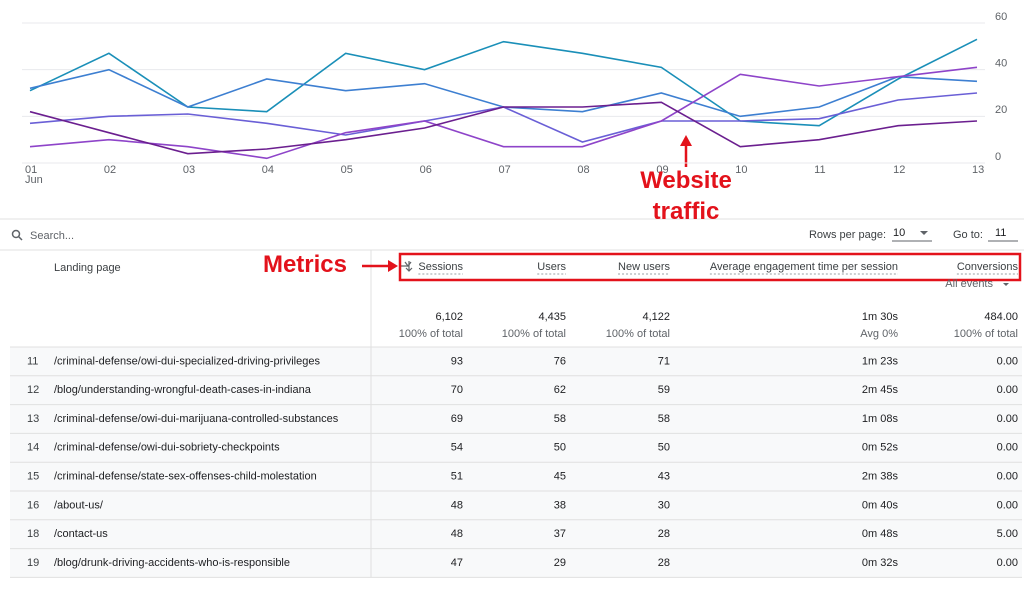 The image size is (1024, 590). Describe the element at coordinates (33, 419) in the screenshot. I see `row-index: 13` at that location.